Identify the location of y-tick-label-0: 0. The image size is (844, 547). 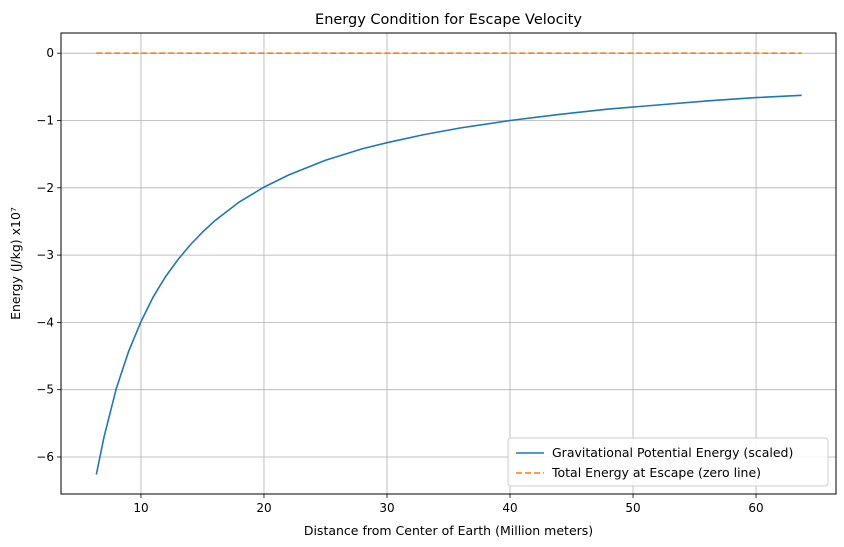
(50, 53).